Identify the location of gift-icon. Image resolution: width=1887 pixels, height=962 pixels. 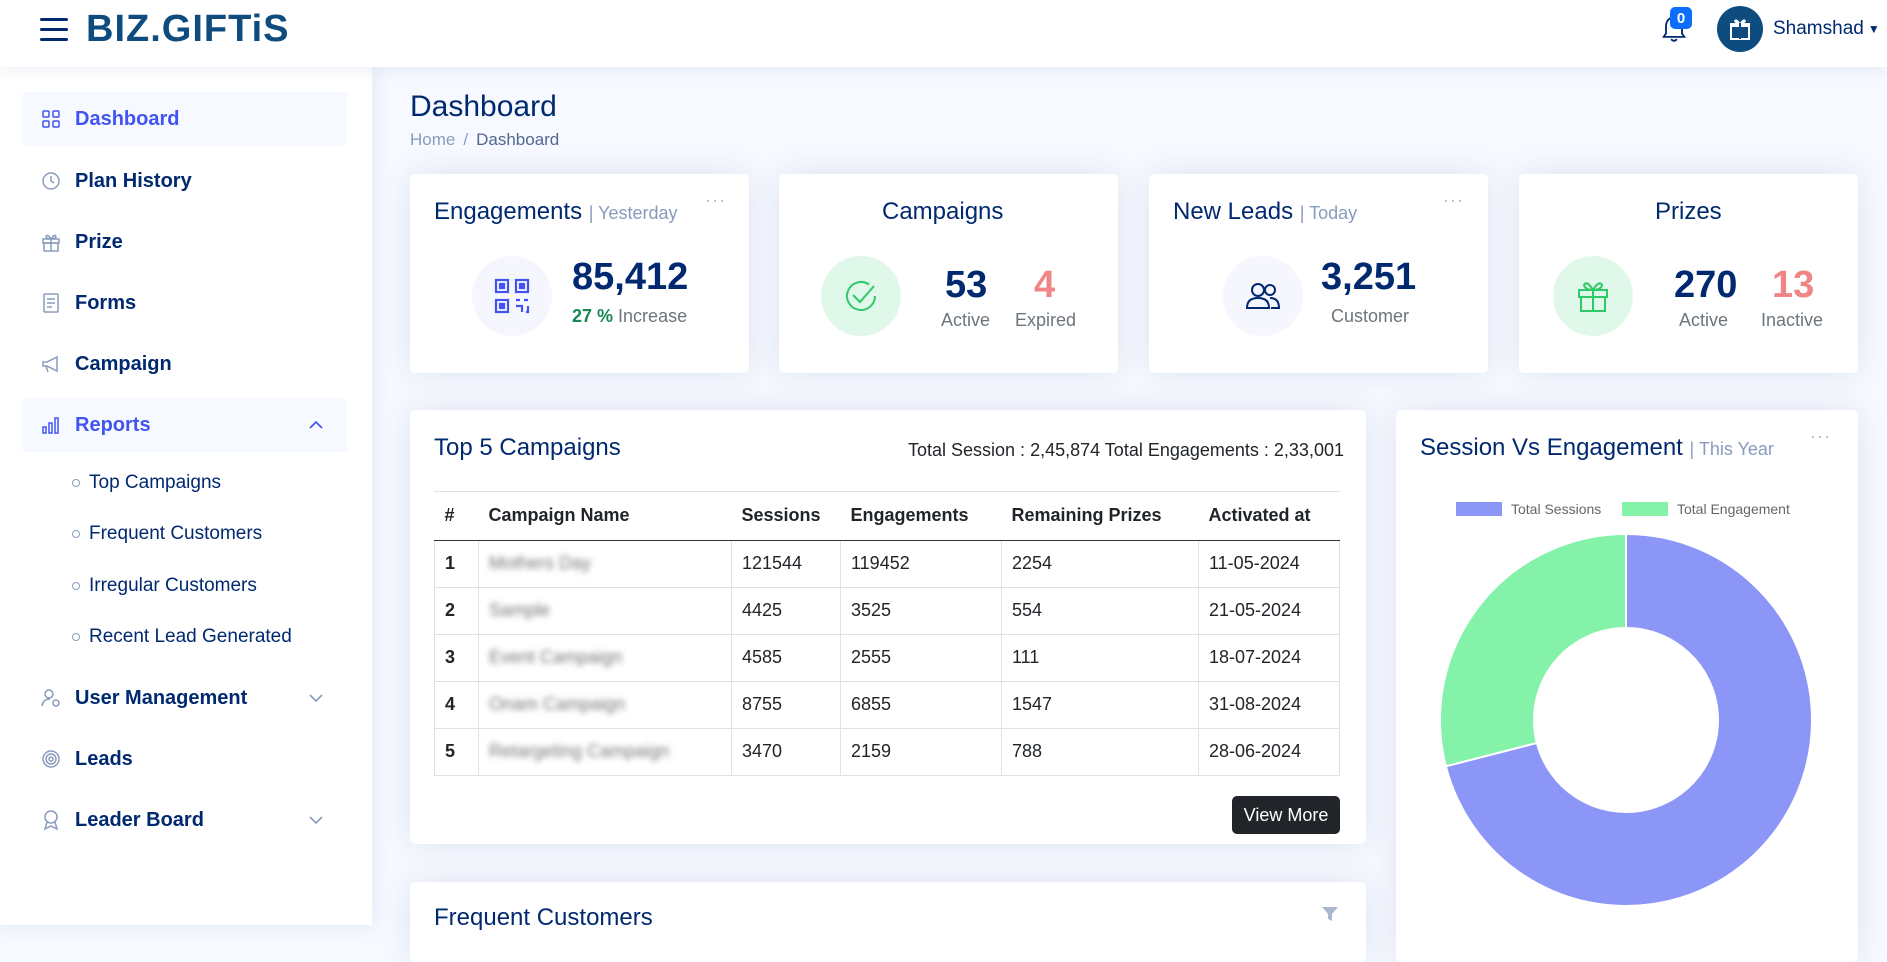
(1593, 296).